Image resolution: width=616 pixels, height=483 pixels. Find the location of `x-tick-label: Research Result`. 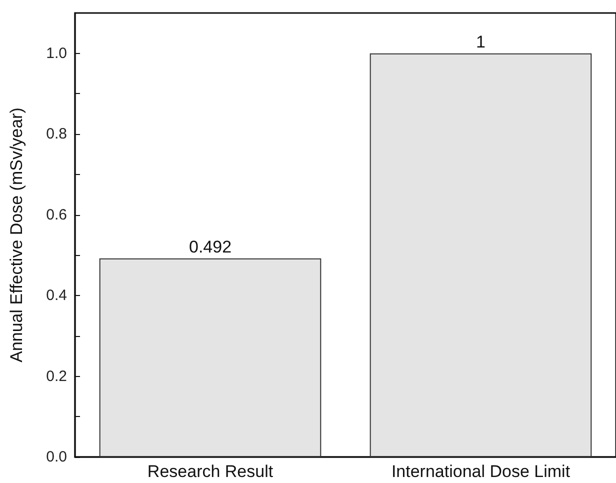

x-tick-label: Research Result is located at coordinates (210, 471).